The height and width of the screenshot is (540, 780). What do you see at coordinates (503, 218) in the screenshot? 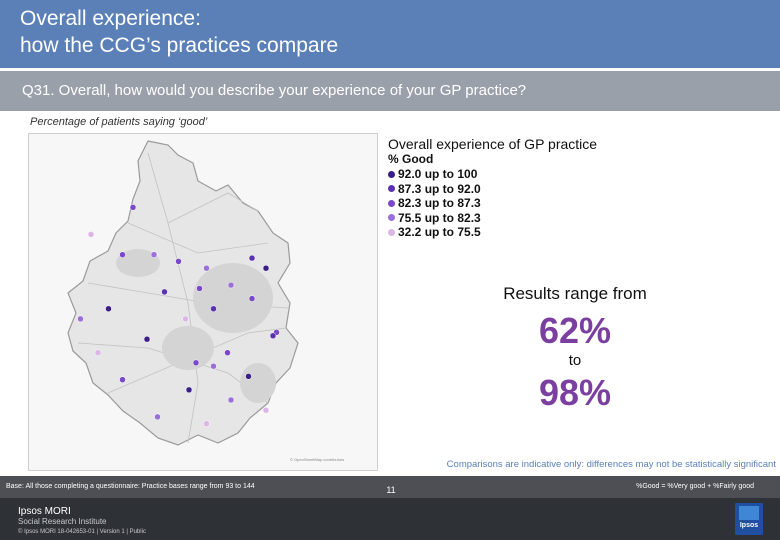
I see `legend-item: 75.5 up to 82.3` at bounding box center [503, 218].